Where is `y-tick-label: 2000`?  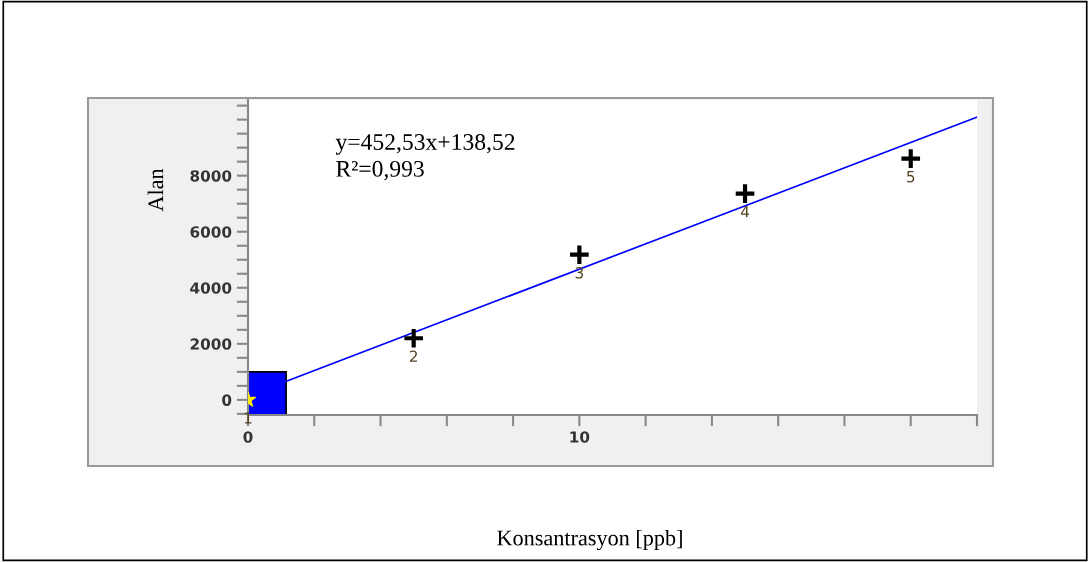 y-tick-label: 2000 is located at coordinates (211, 344).